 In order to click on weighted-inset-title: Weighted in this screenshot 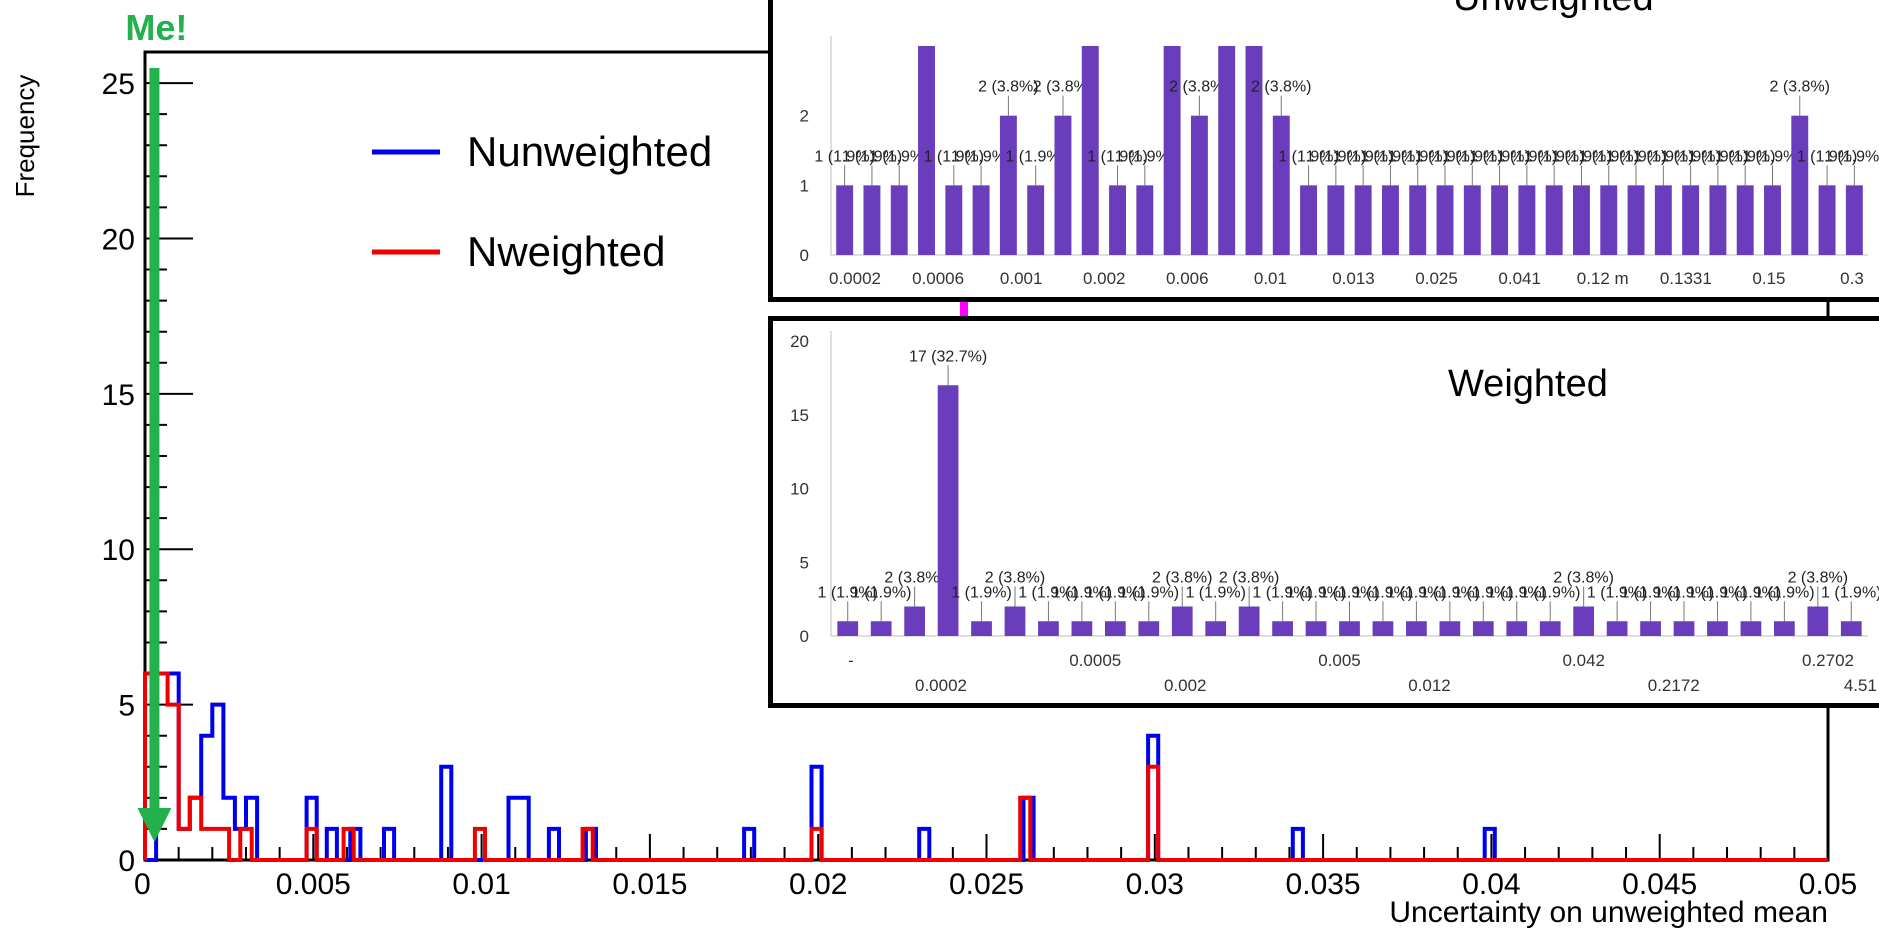, I will do `click(1528, 384)`.